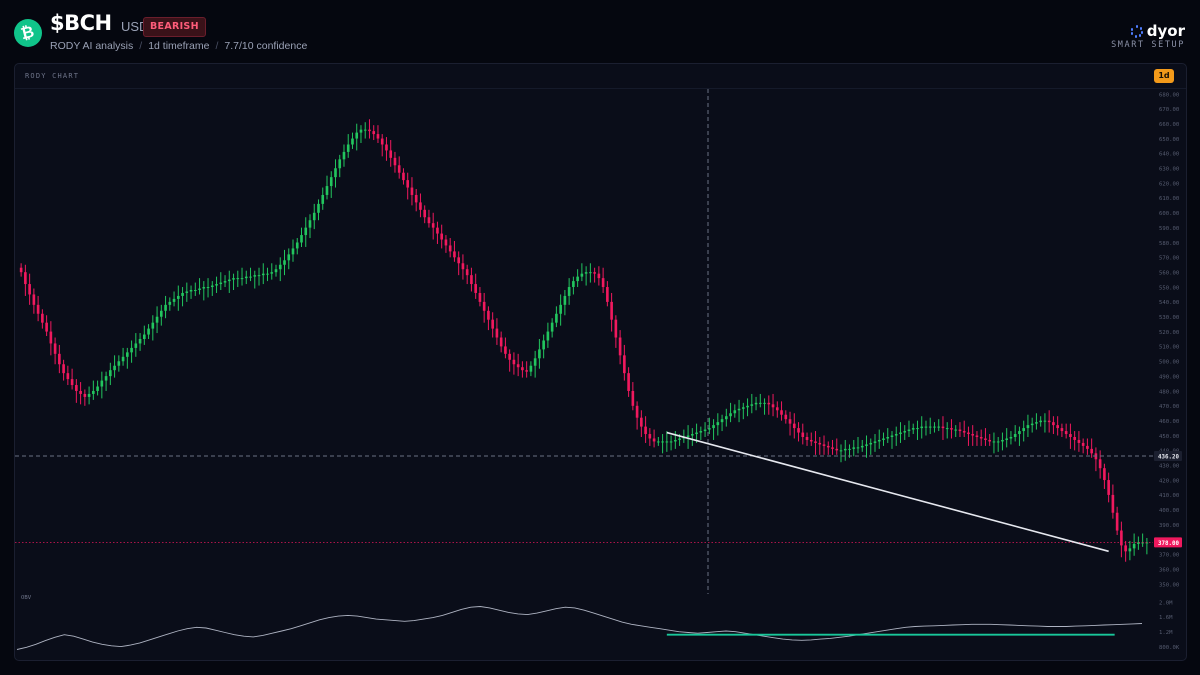  I want to click on brand-tagline: SMART SETUP, so click(1148, 45).